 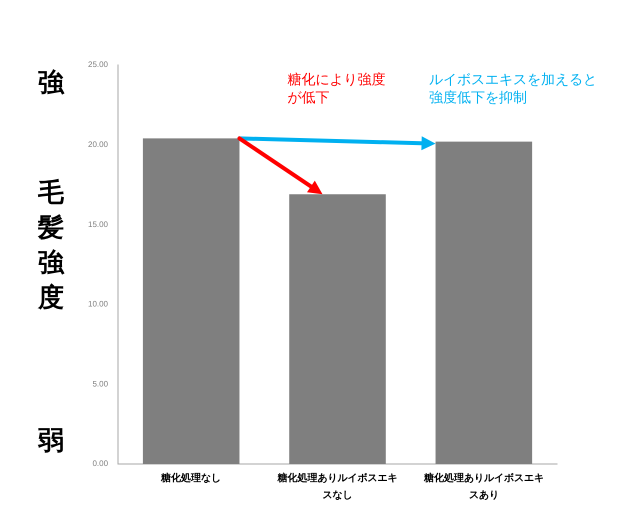 I want to click on y-tick-label: 0.00, so click(x=100, y=463).